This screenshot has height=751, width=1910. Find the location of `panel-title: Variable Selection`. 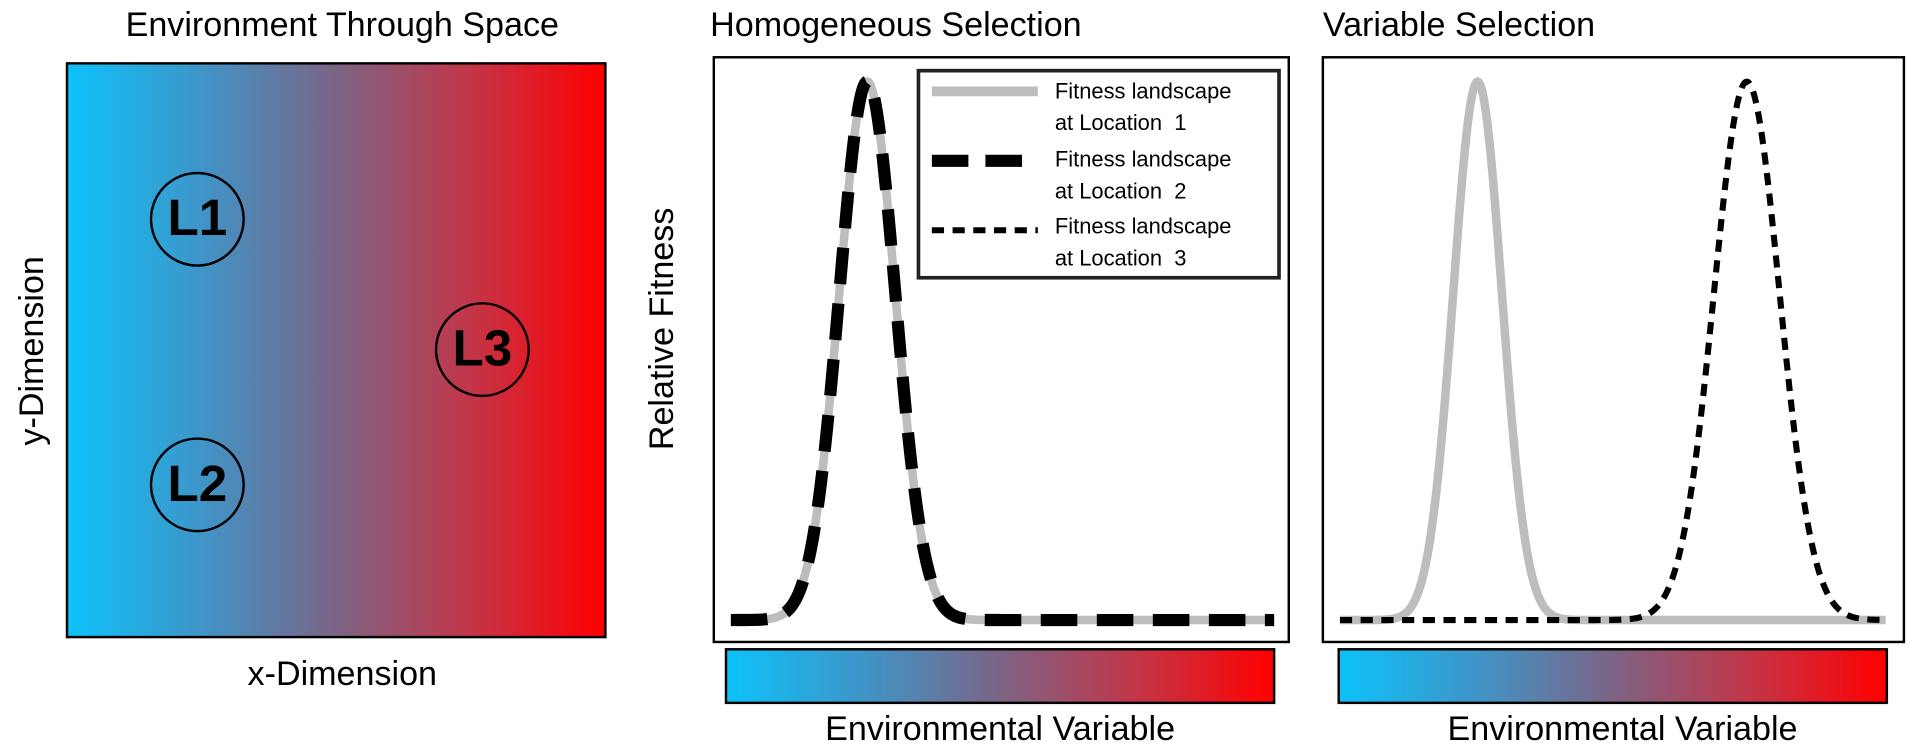

panel-title: Variable Selection is located at coordinates (1459, 25).